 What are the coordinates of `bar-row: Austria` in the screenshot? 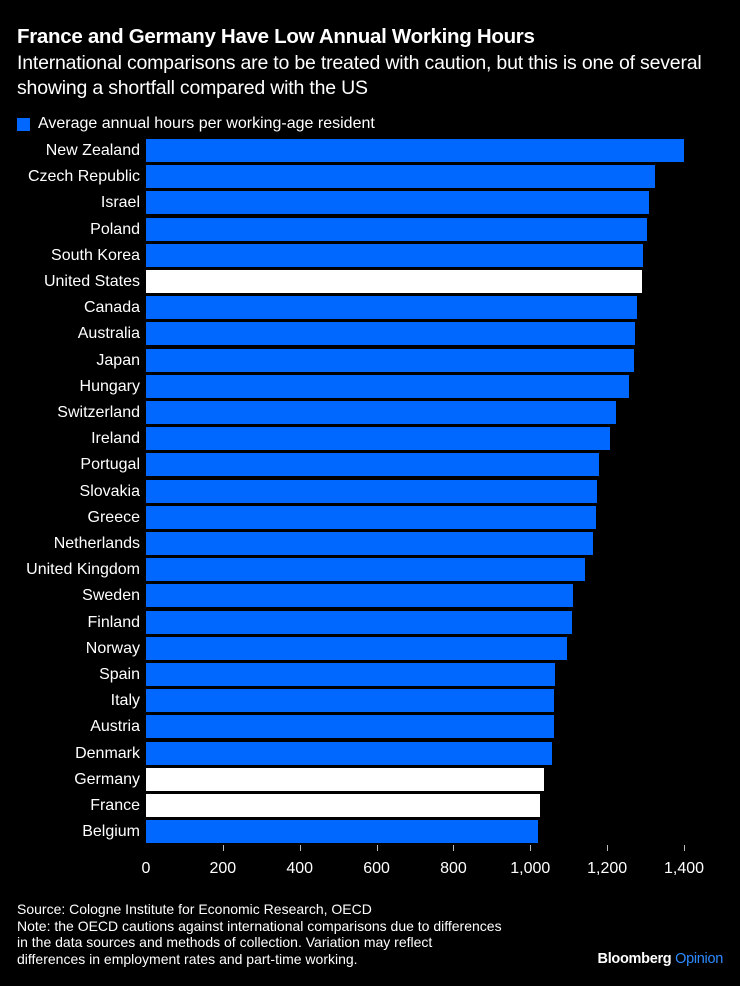 It's located at (370, 727).